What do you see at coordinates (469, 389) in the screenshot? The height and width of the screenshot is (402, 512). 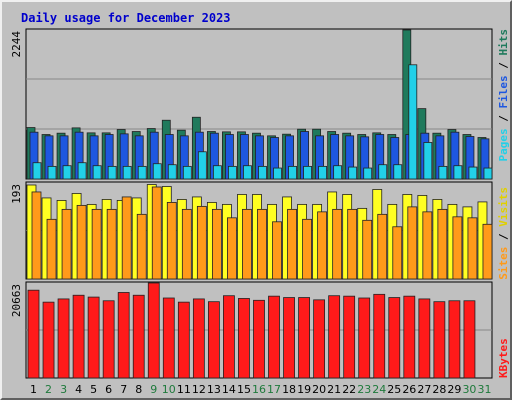 I see `x-tick-label-day-30: 30` at bounding box center [469, 389].